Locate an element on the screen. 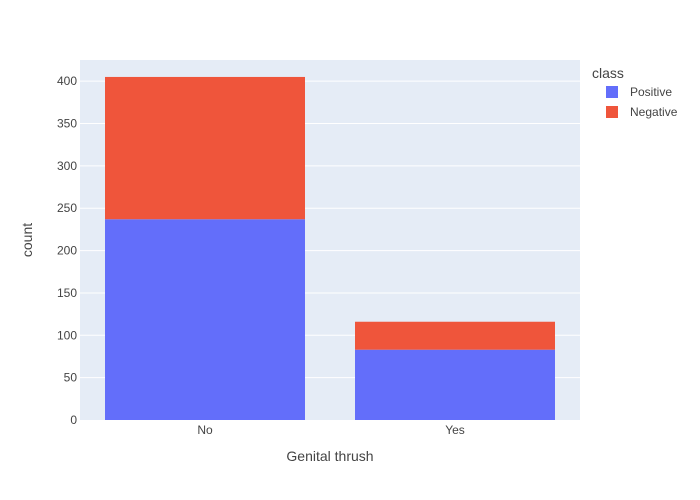  y-tick-label: 400 is located at coordinates (67, 81).